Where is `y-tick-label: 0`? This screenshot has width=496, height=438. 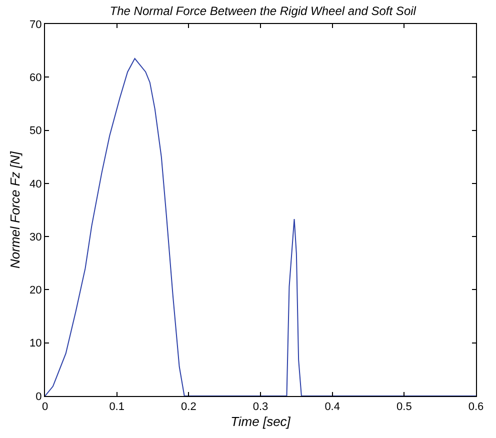 y-tick-label: 0 is located at coordinates (39, 396).